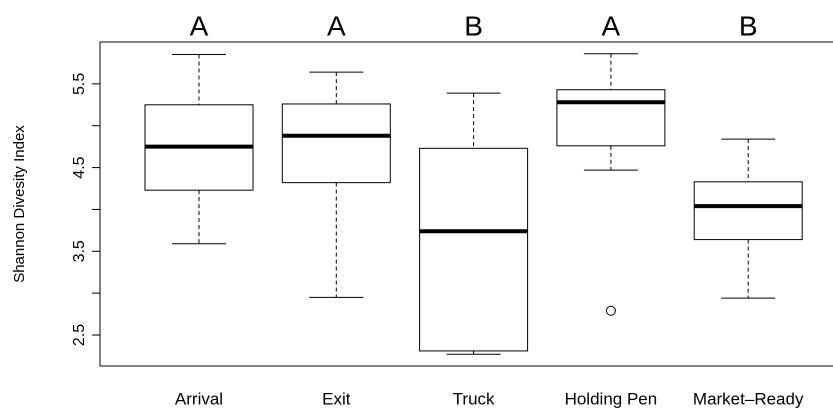 Image resolution: width=833 pixels, height=411 pixels. I want to click on y-axis-title: Shannon Divesity Index, so click(19, 204).